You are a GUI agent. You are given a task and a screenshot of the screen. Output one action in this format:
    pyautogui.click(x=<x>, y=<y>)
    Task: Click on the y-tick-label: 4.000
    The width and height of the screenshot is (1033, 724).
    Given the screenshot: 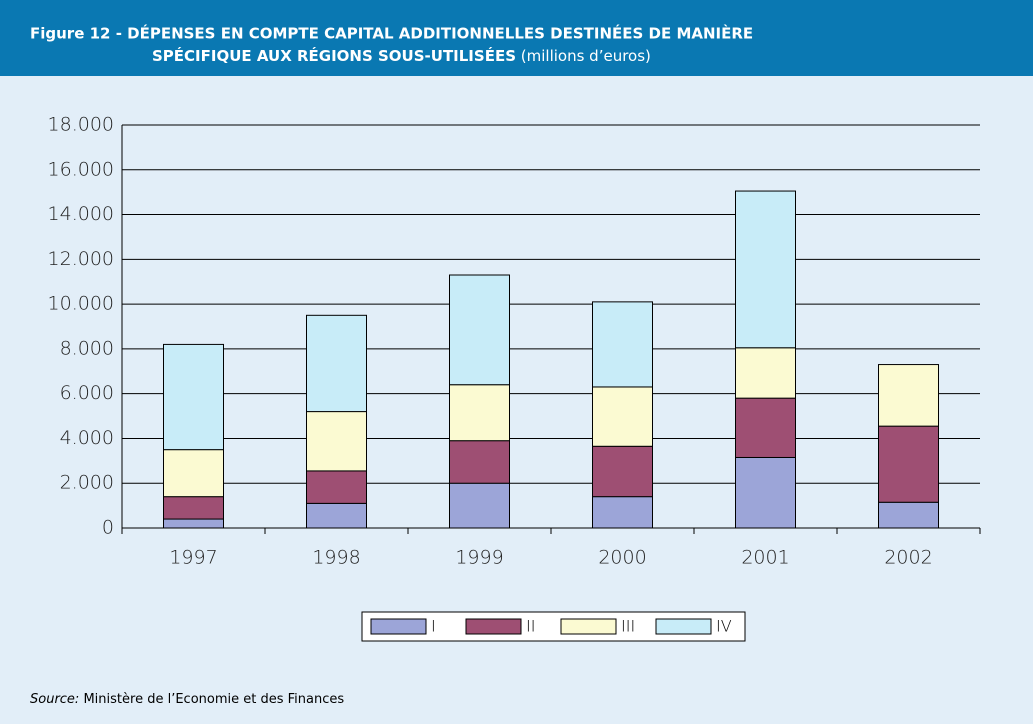 What is the action you would take?
    pyautogui.click(x=87, y=438)
    